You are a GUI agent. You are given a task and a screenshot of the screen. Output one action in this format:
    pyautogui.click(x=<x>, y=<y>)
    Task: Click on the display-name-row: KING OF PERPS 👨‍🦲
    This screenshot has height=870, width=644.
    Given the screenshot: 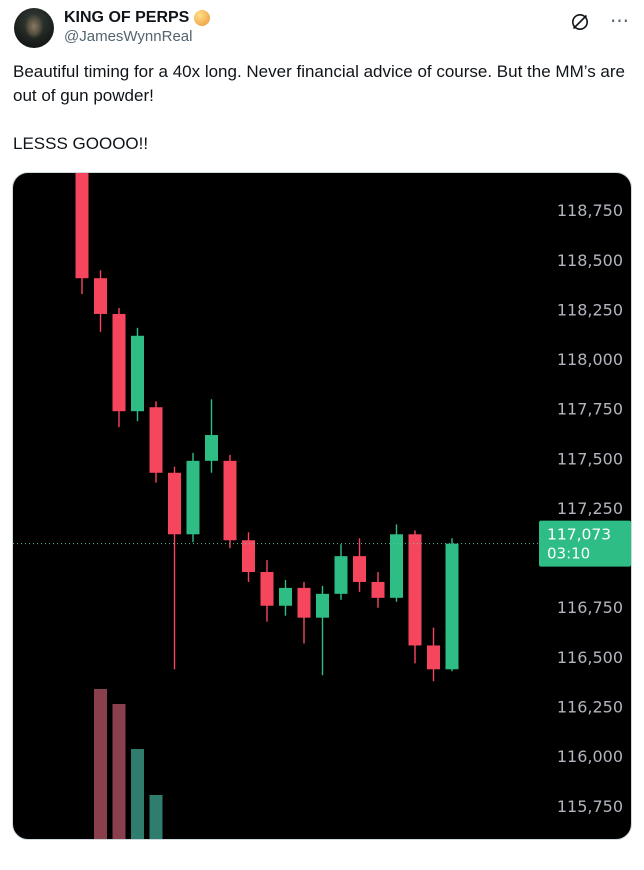 What is the action you would take?
    pyautogui.click(x=137, y=18)
    